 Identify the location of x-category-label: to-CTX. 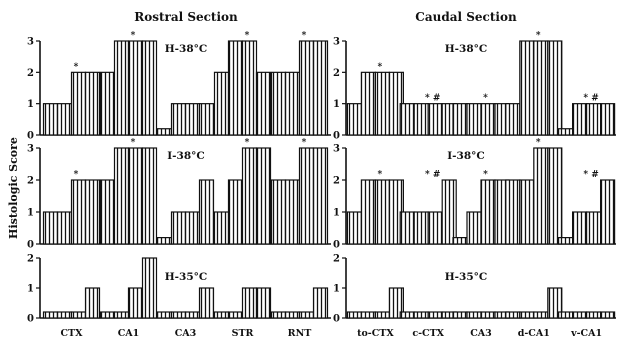
(375, 333).